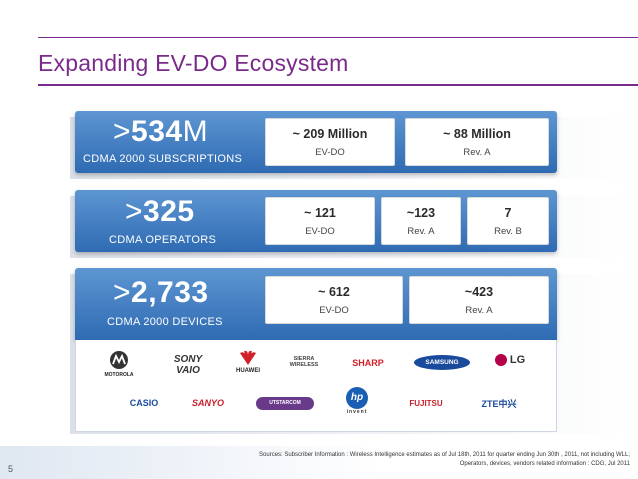  I want to click on tile-reva-subscriptions: ~ 88 Million Rev. A, so click(477, 142).